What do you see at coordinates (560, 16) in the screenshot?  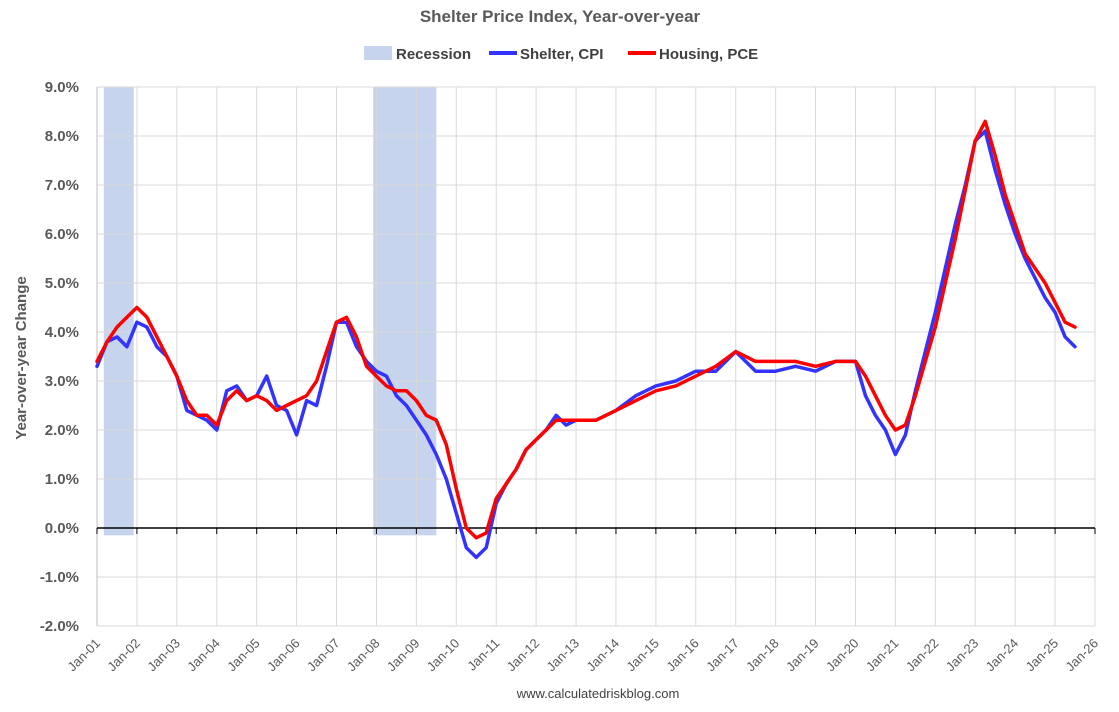 I see `chart-title: Shelter Price Index, Year-over-year` at bounding box center [560, 16].